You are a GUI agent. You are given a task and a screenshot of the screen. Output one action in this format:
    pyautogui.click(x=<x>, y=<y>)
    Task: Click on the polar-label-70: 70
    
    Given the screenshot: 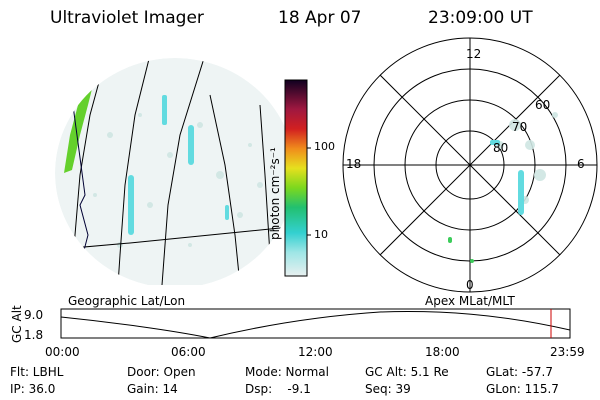 What is the action you would take?
    pyautogui.click(x=520, y=127)
    